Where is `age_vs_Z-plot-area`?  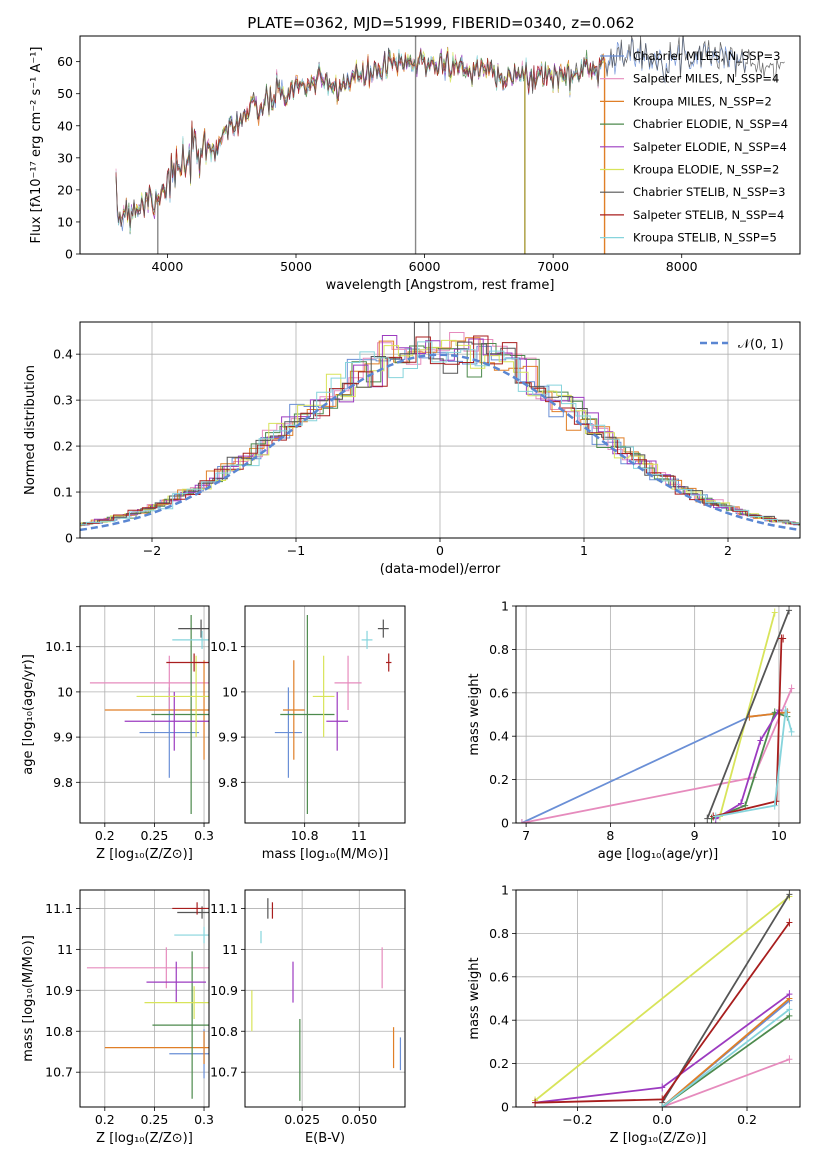
age_vs_Z-plot-area is located at coordinates (149, 714).